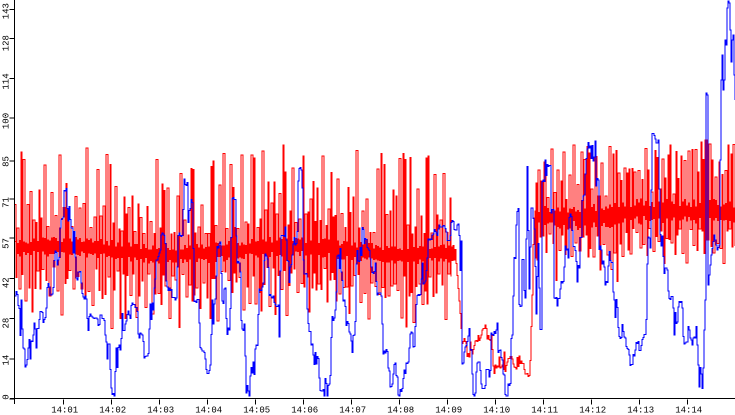 The height and width of the screenshot is (415, 735). What do you see at coordinates (688, 410) in the screenshot?
I see `svg-text: 14:14` at bounding box center [688, 410].